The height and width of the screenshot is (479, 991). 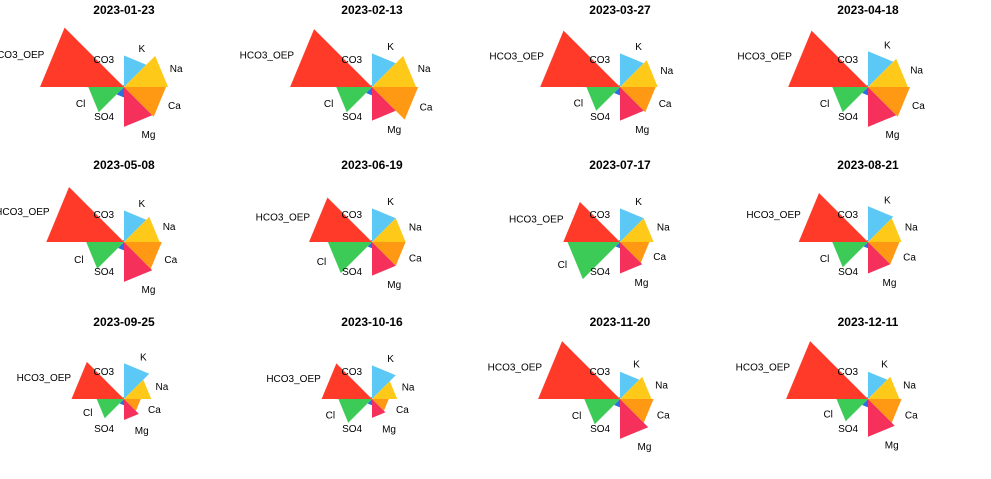 What do you see at coordinates (372, 165) in the screenshot?
I see `panel-title: 2023-06-19` at bounding box center [372, 165].